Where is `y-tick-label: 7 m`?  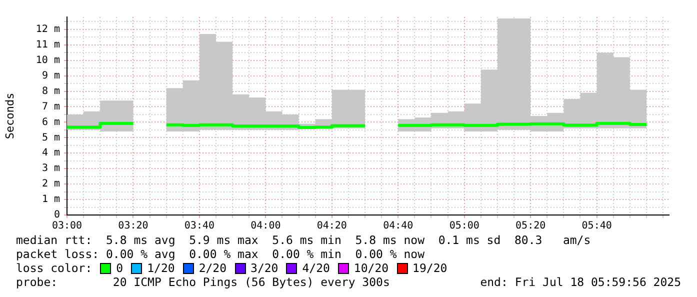 y-tick-label: 7 m is located at coordinates (51, 106).